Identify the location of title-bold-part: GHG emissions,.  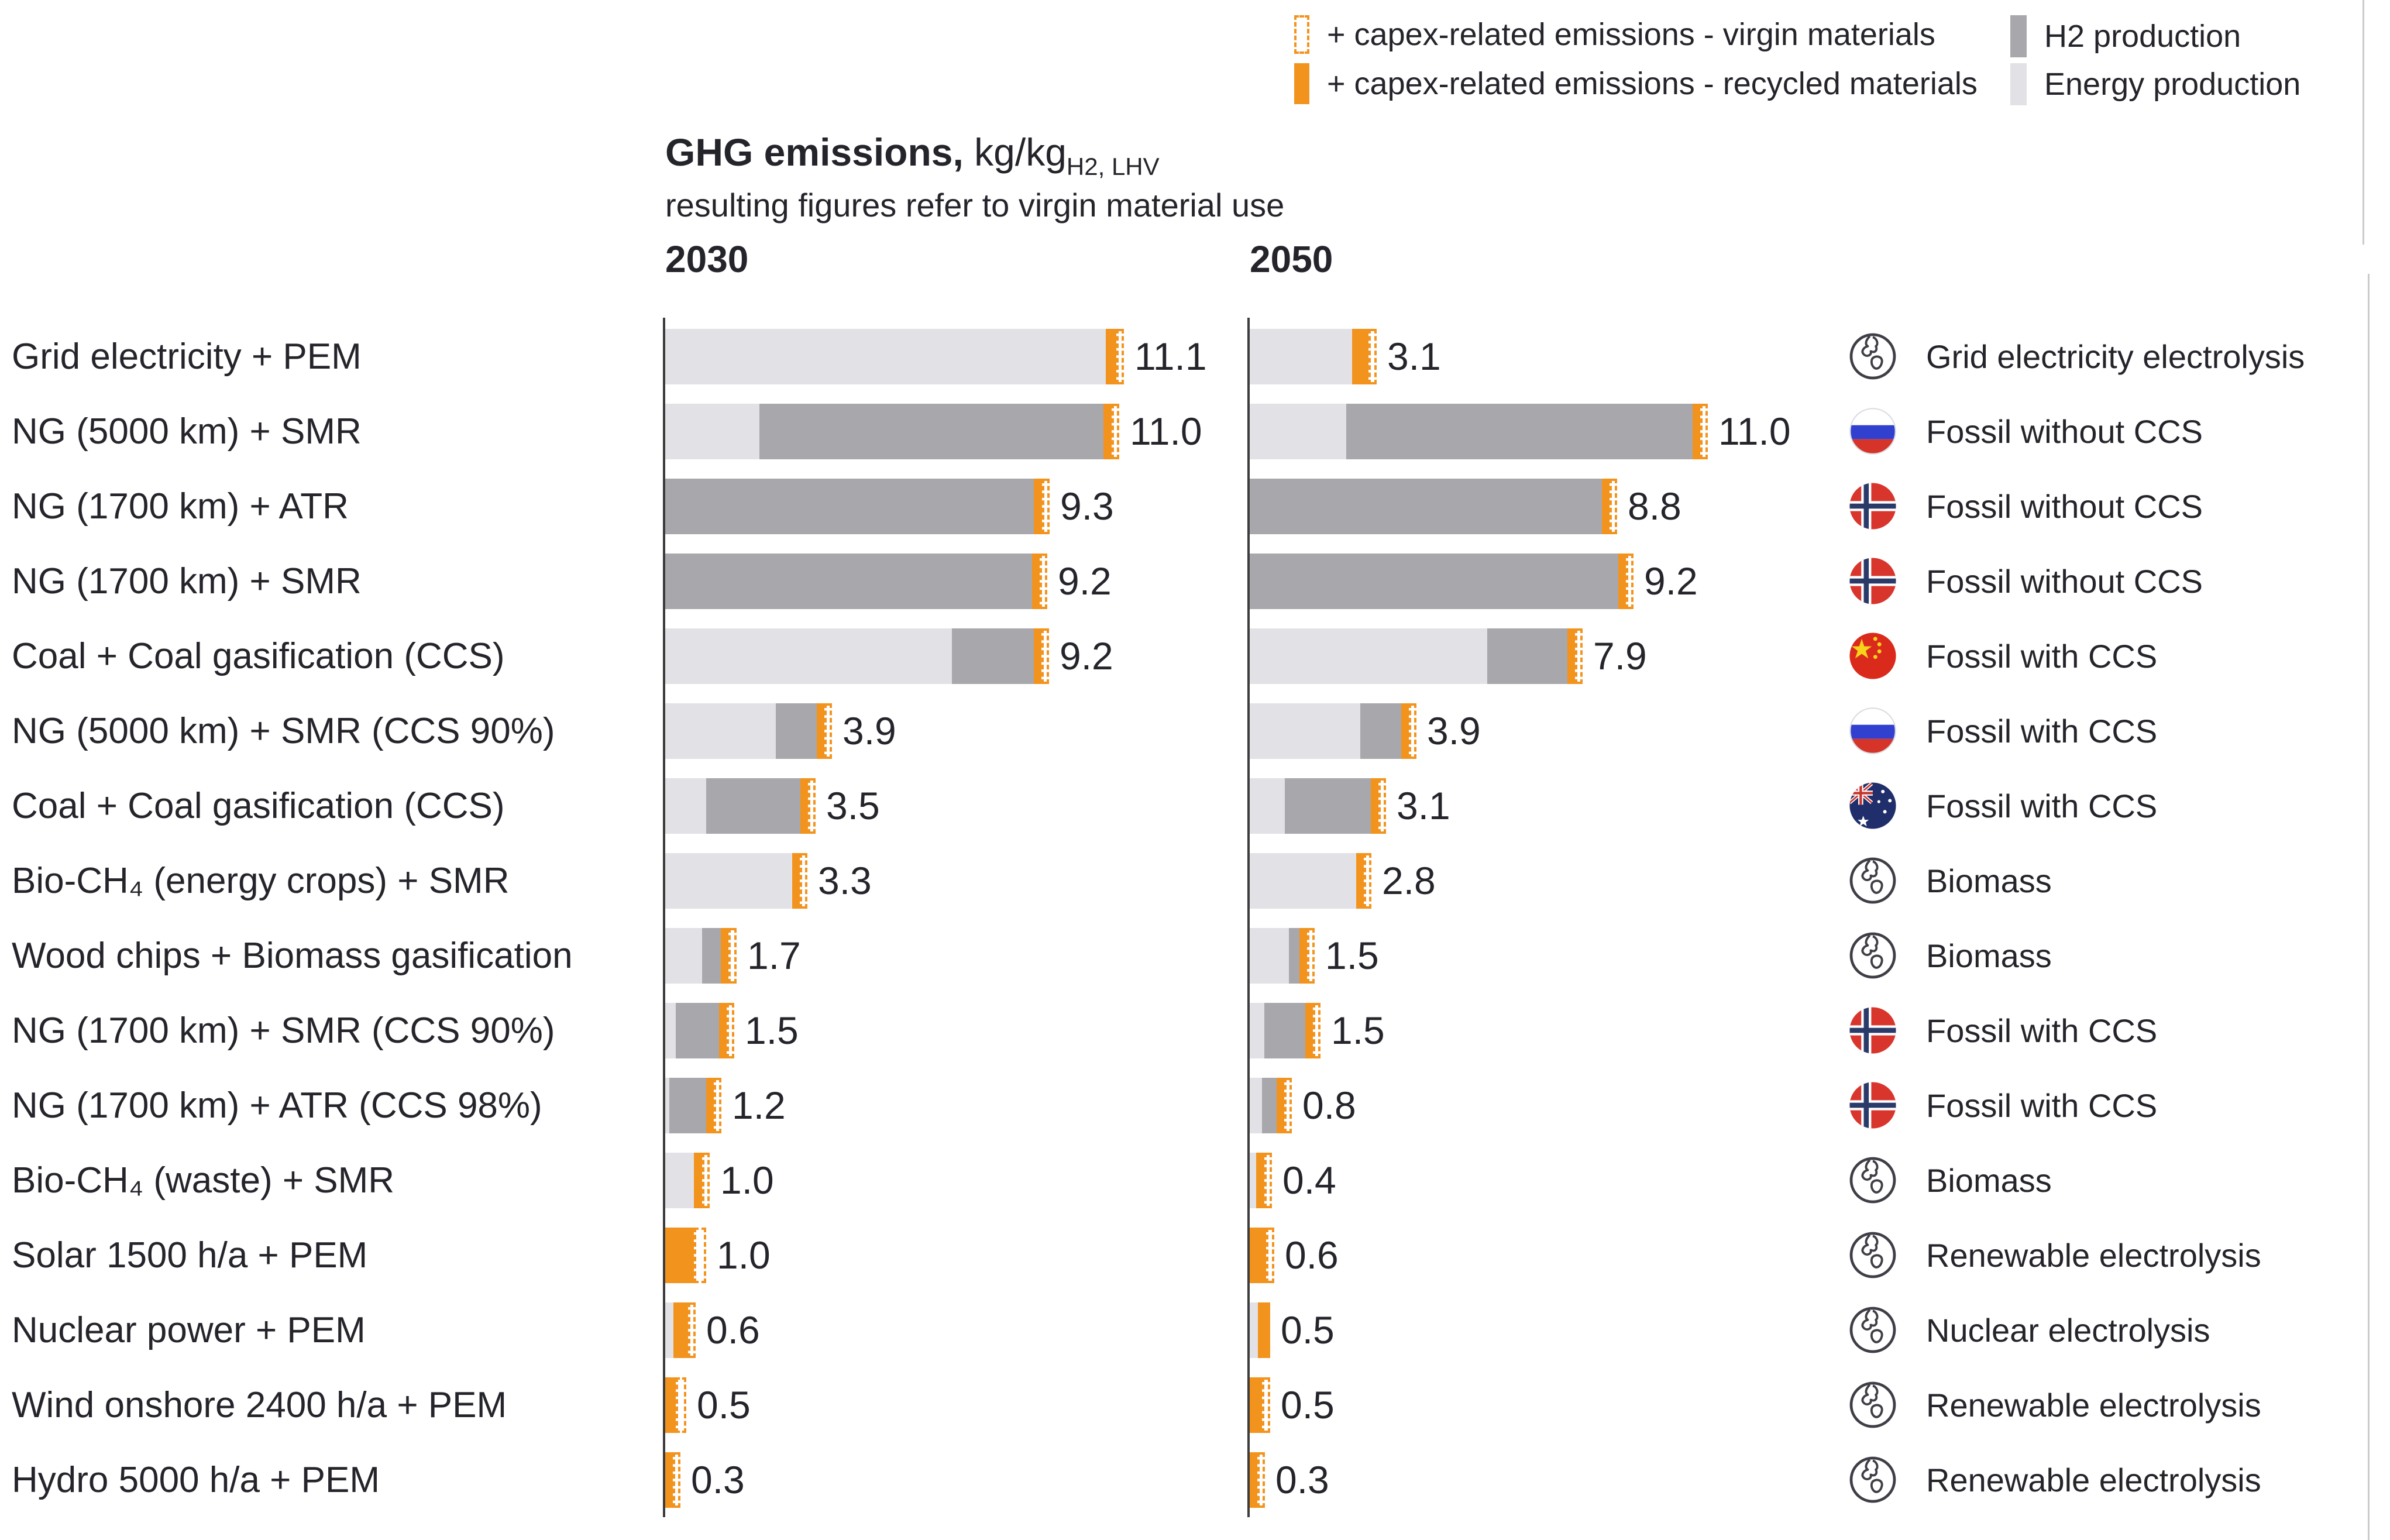
(814, 152).